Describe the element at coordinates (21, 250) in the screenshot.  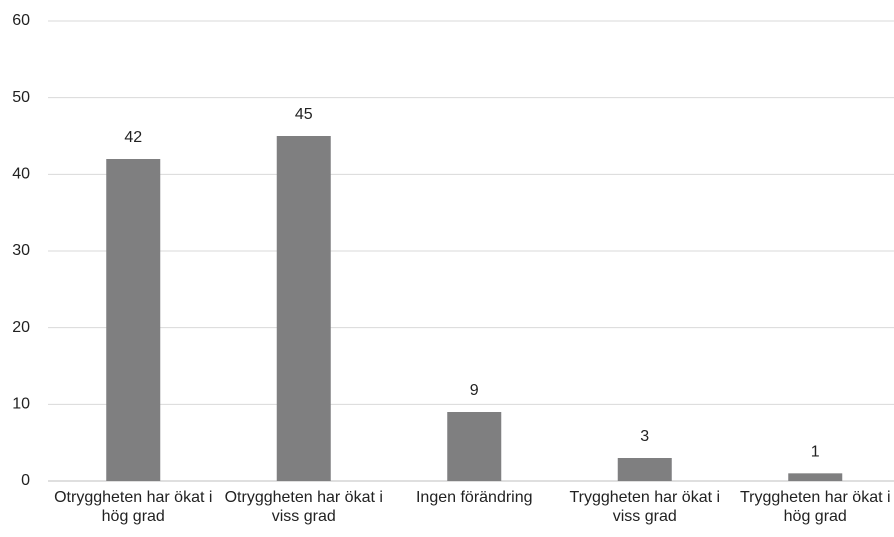
I see `y-tick-label: 30` at that location.